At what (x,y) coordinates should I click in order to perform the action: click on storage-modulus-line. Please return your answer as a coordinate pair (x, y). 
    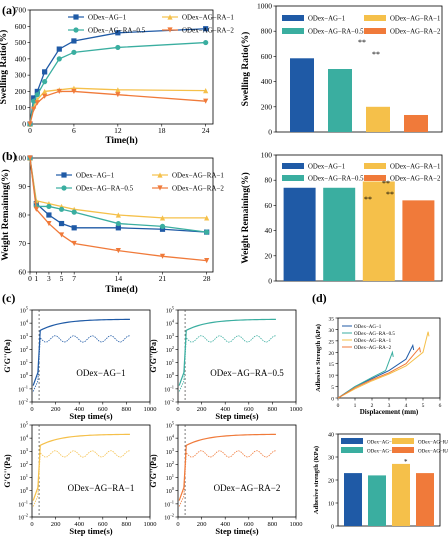
    Looking at the image, I should click on (81, 352).